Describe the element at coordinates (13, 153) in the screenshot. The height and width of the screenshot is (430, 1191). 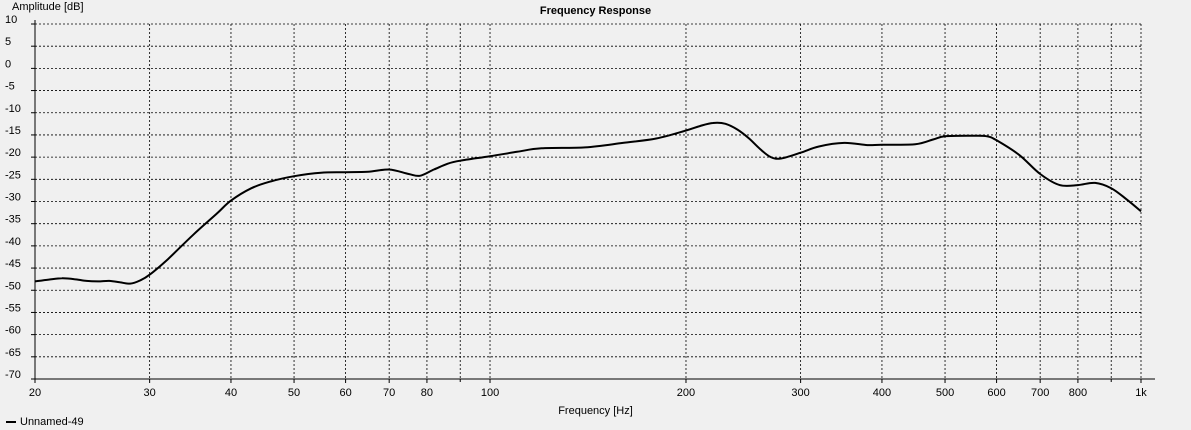
I see `y-tick-label: -20` at that location.